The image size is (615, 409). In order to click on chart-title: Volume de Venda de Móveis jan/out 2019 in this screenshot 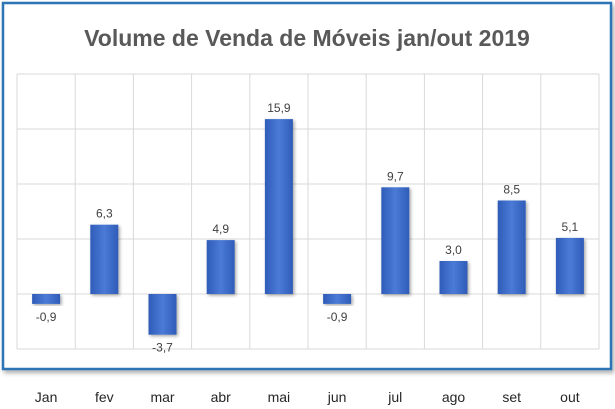, I will do `click(307, 38)`.